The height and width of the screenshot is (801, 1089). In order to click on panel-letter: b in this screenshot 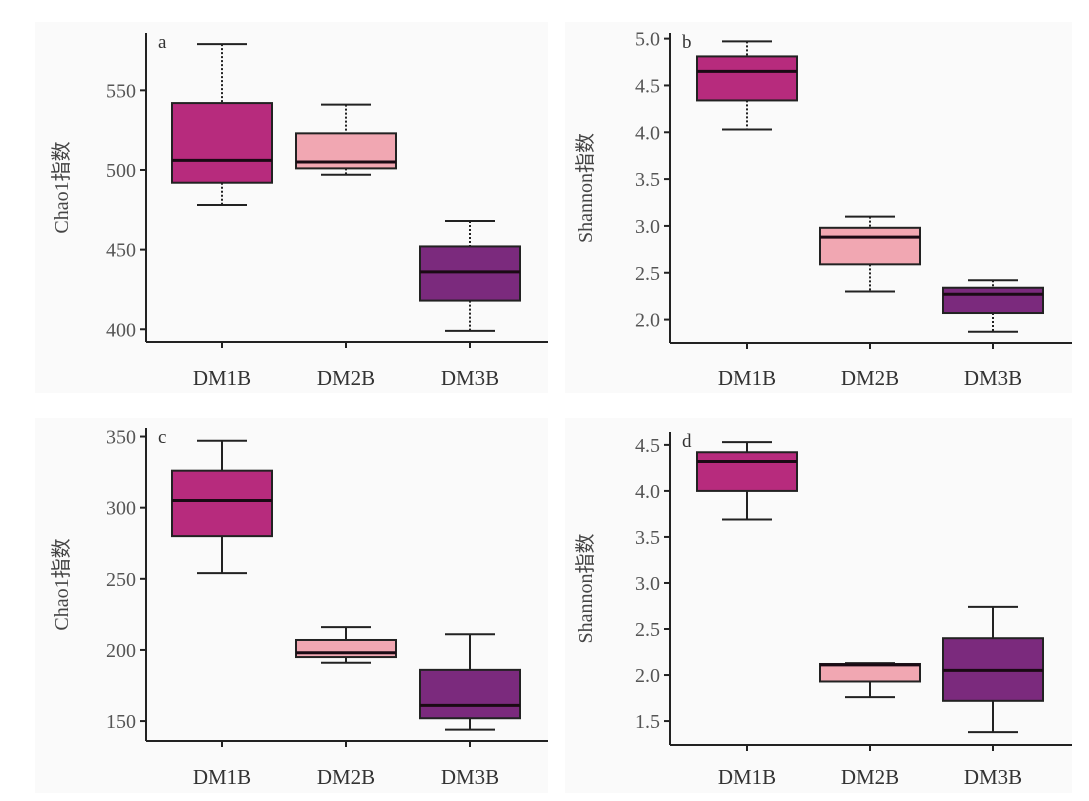, I will do `click(687, 42)`.